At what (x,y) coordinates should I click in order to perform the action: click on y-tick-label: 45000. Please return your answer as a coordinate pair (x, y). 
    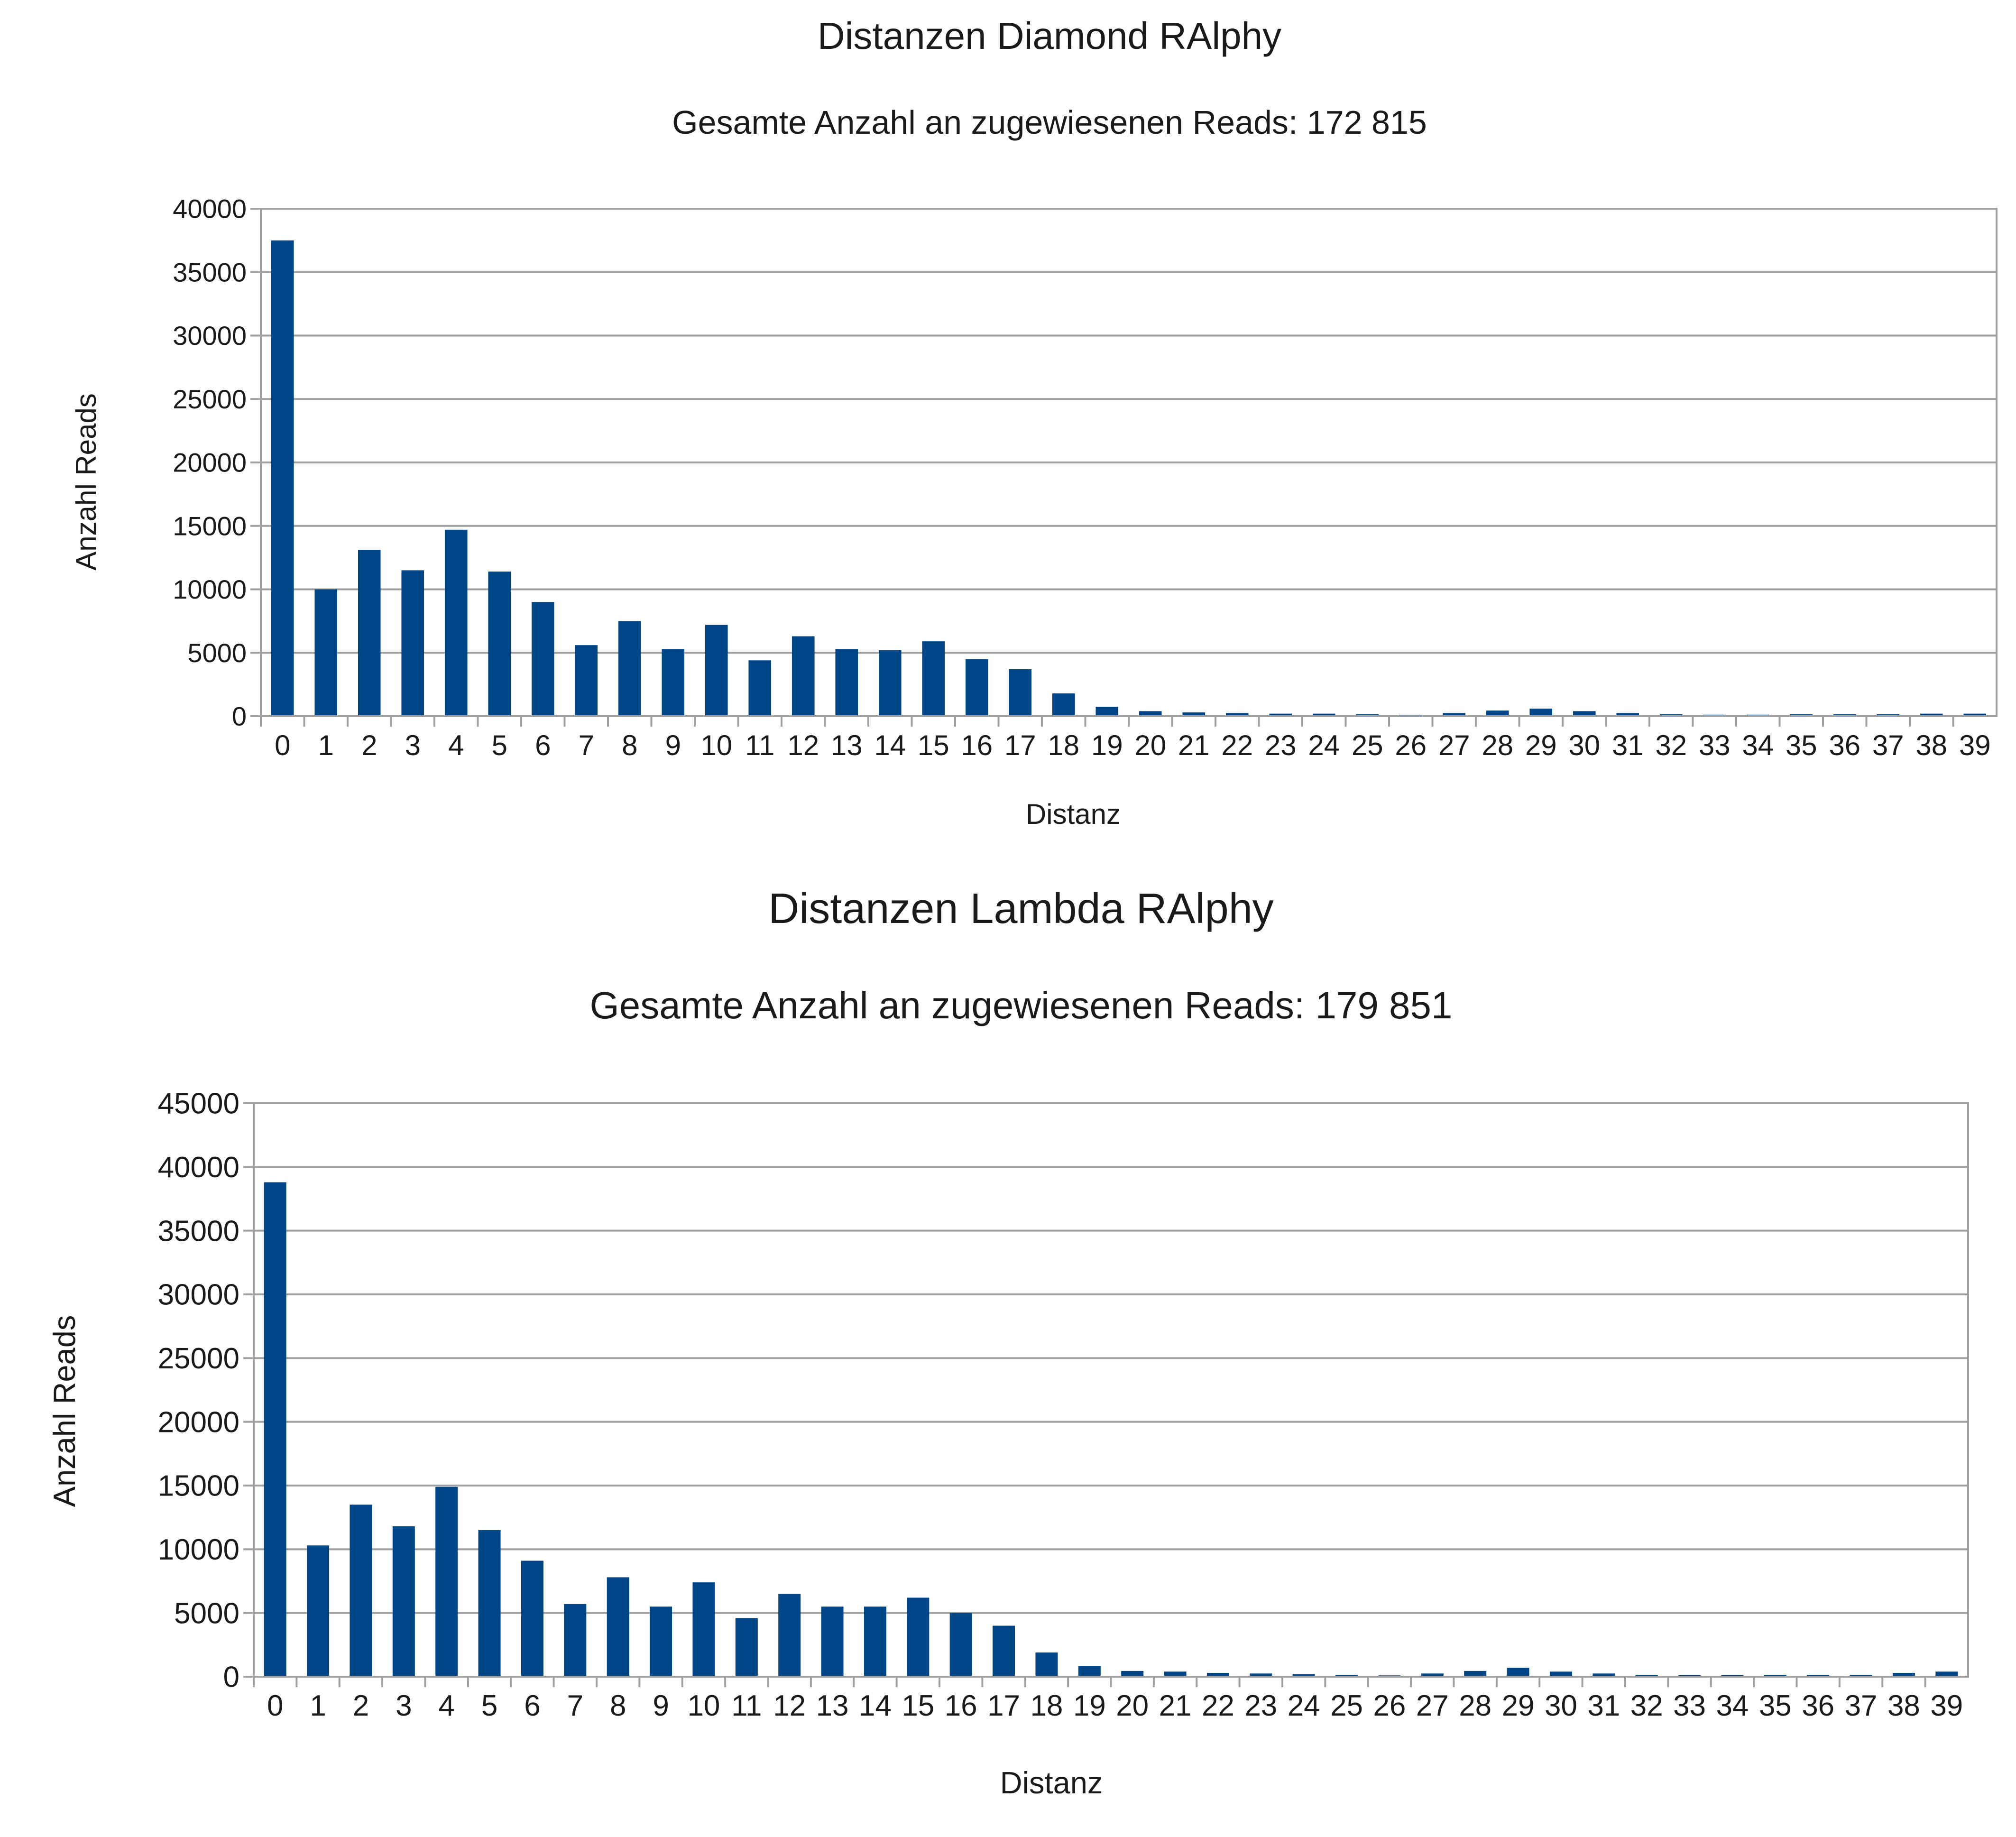
    Looking at the image, I should click on (199, 1104).